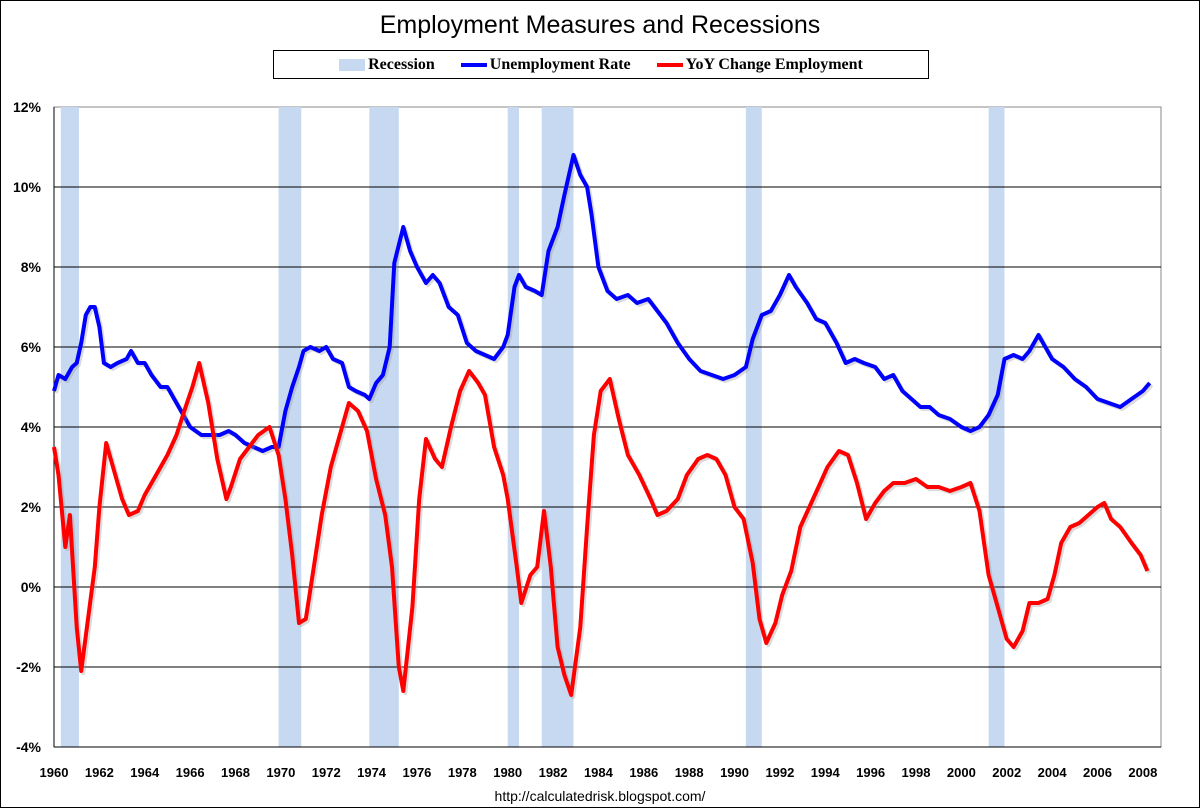 Image resolution: width=1200 pixels, height=808 pixels. What do you see at coordinates (190, 772) in the screenshot?
I see `x-tick-label: 1966` at bounding box center [190, 772].